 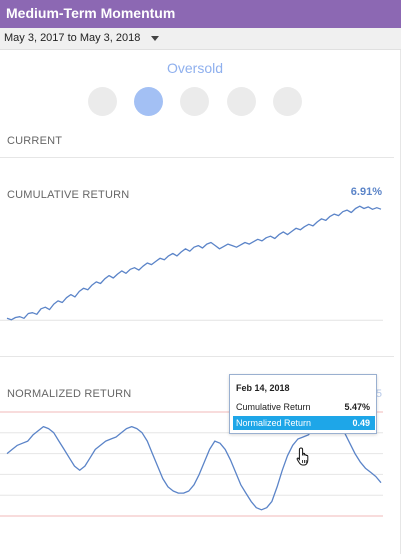 What do you see at coordinates (274, 423) in the screenshot?
I see `tooltip-row-label: Normalized Return` at bounding box center [274, 423].